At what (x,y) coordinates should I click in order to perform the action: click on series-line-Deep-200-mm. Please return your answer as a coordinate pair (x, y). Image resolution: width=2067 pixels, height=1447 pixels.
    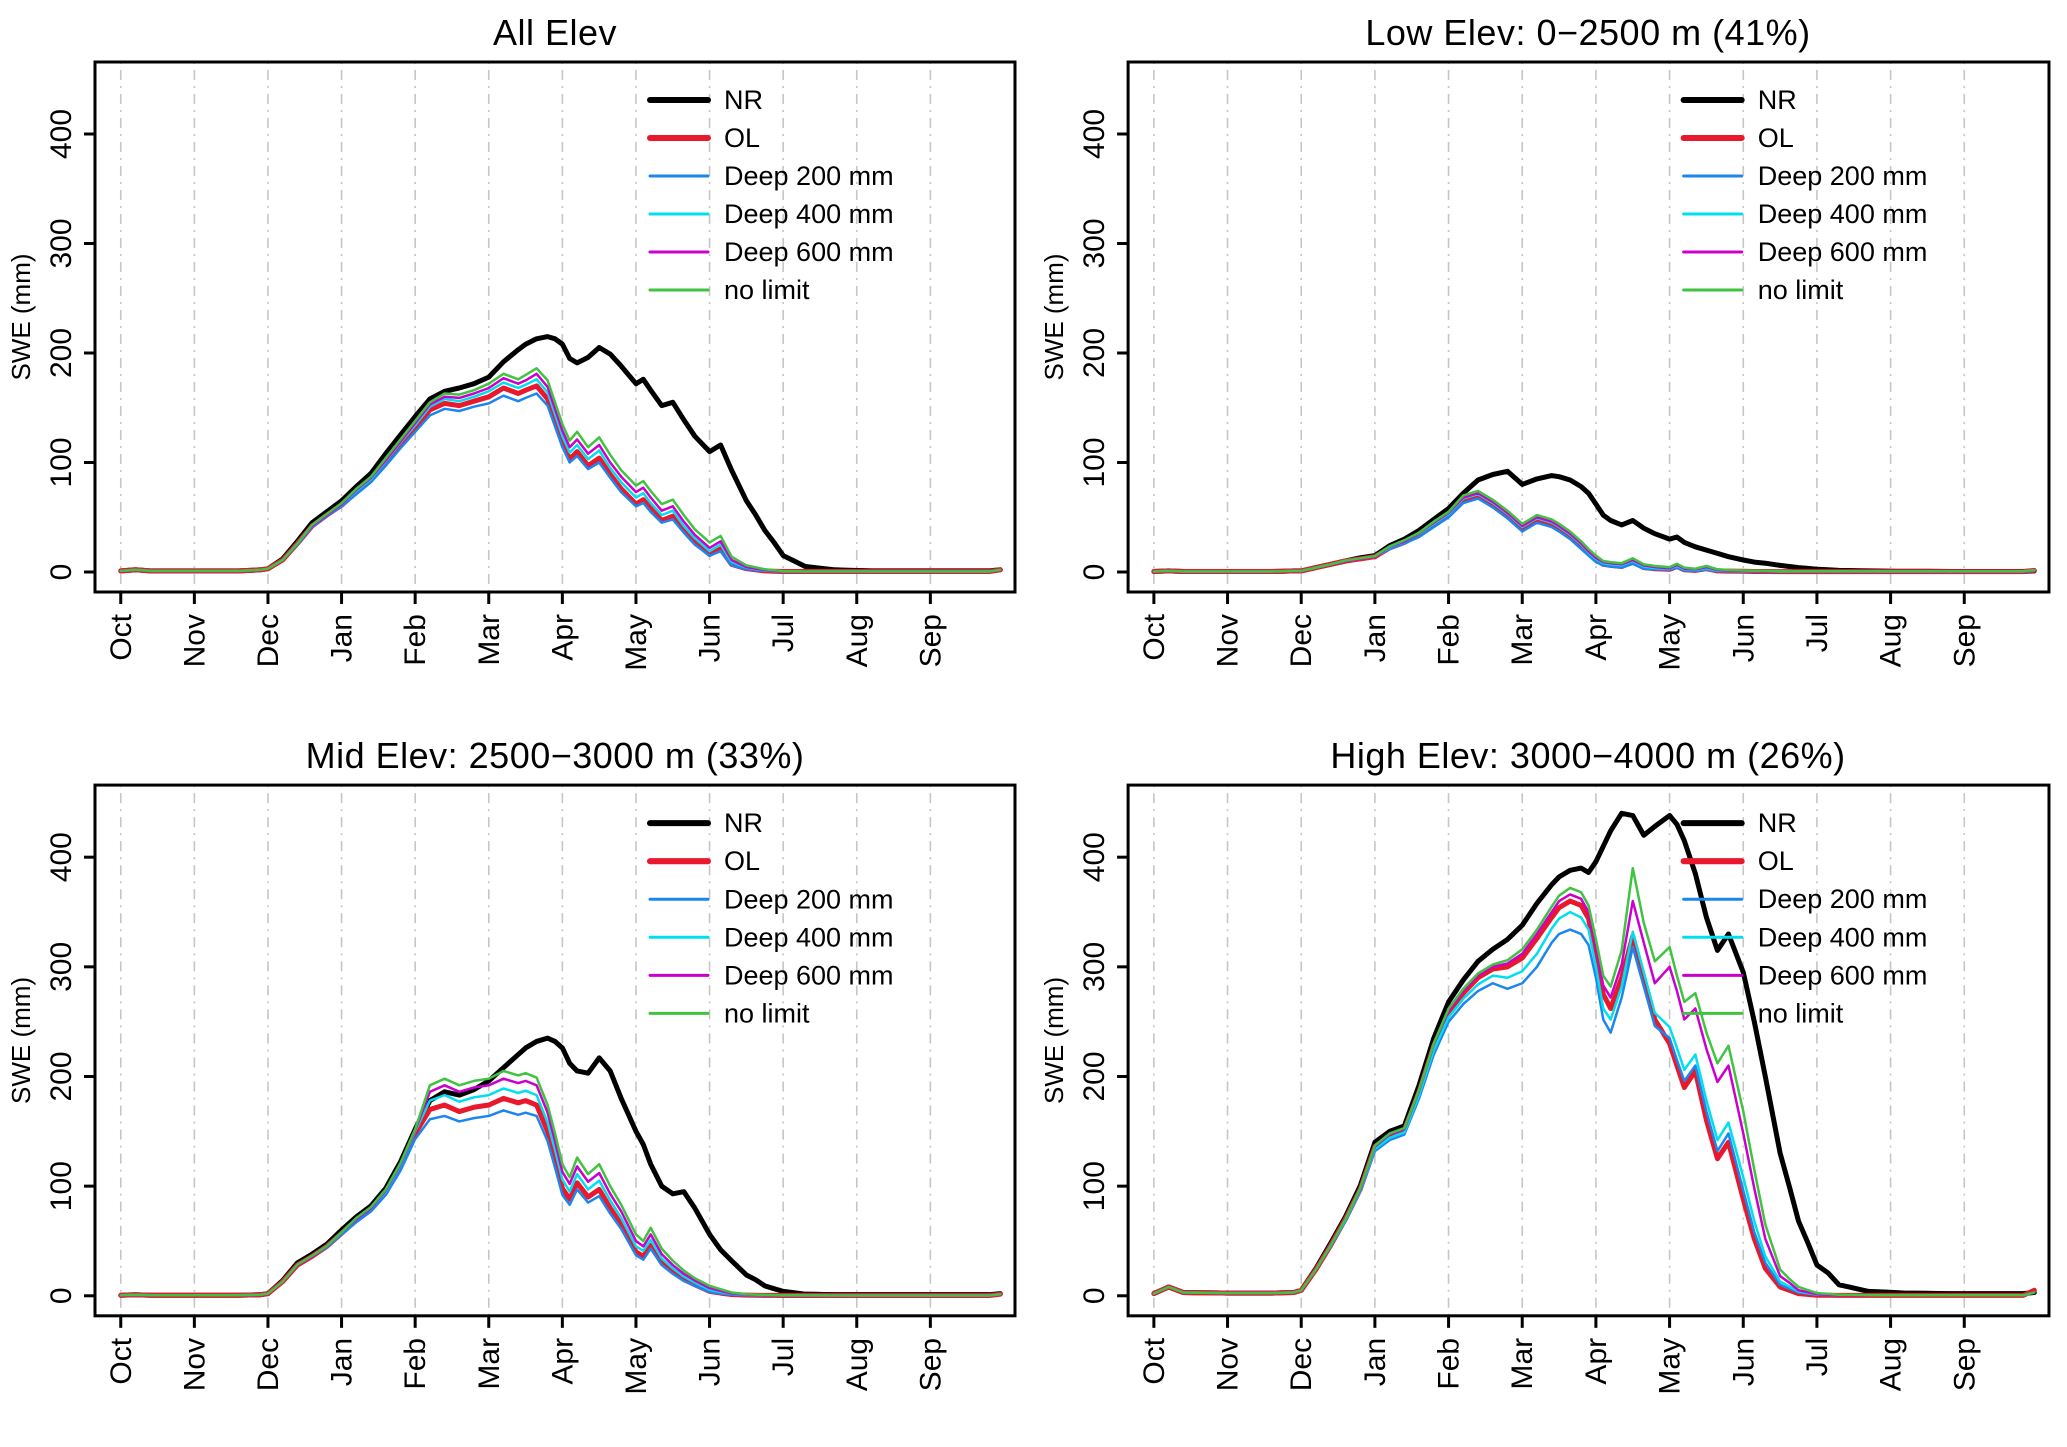
    Looking at the image, I should click on (1594, 535).